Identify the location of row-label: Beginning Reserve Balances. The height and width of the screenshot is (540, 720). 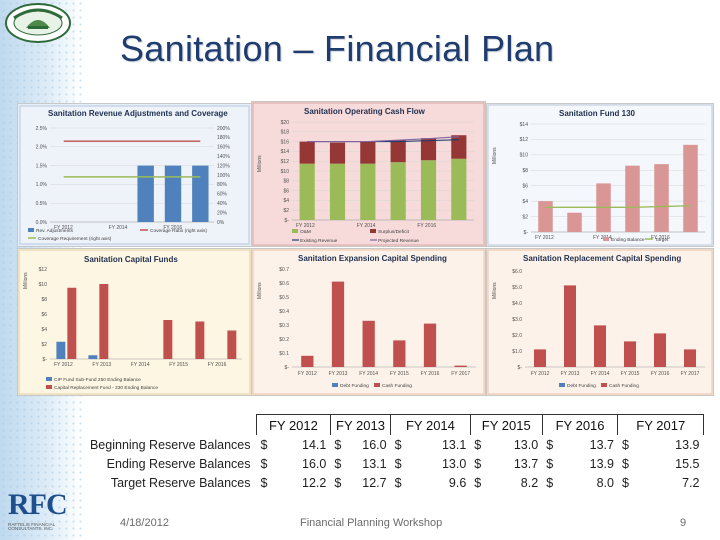
(170, 444).